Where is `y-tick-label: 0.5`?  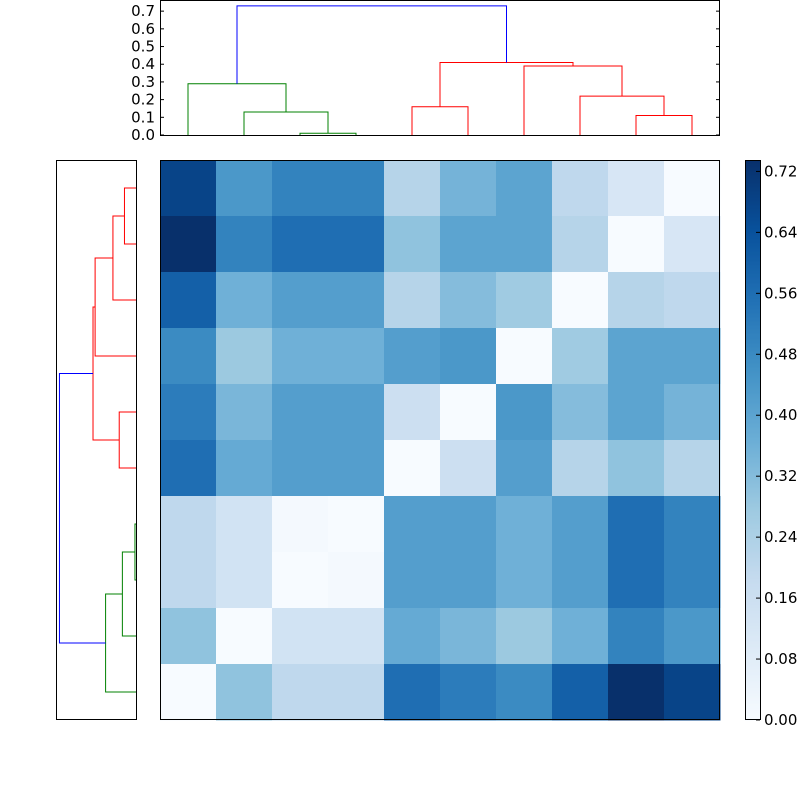
y-tick-label: 0.5 is located at coordinates (143, 47).